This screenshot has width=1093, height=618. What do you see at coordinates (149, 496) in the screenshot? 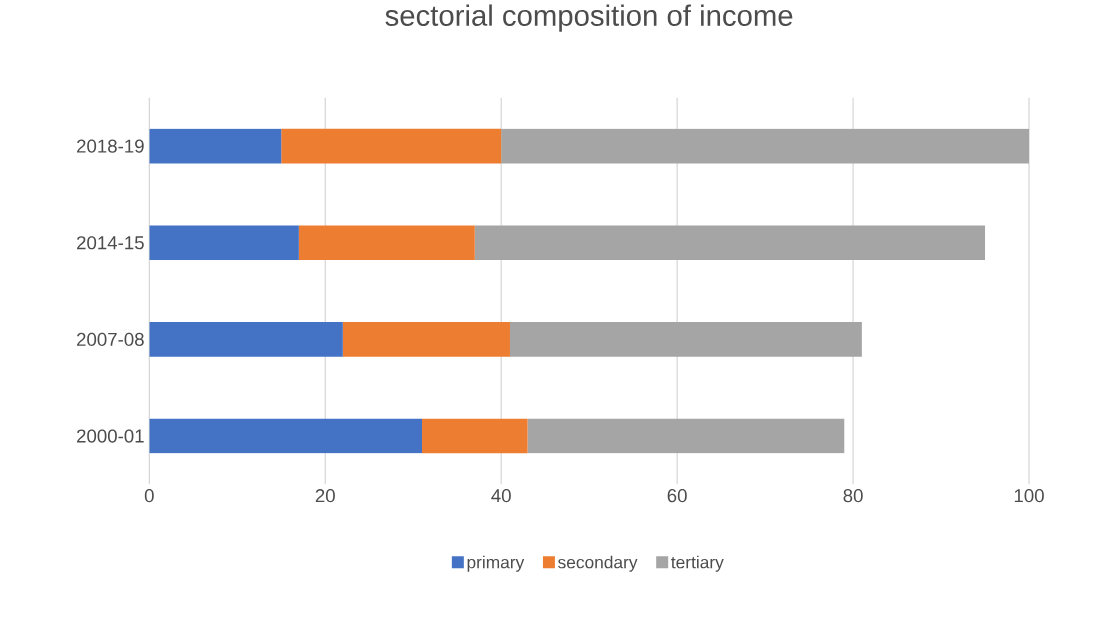
I see `x-tick-label: 0` at bounding box center [149, 496].